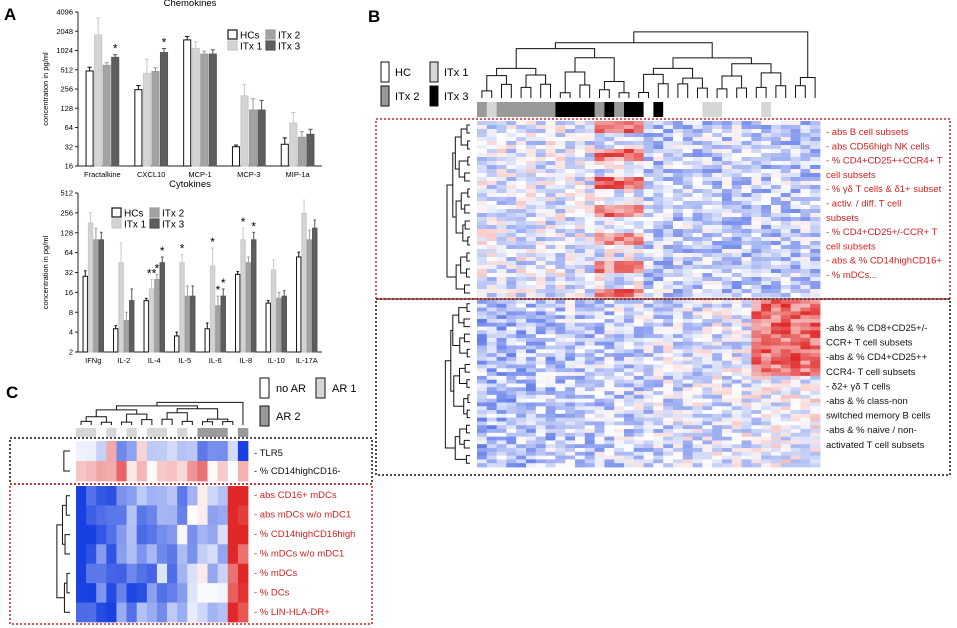 This screenshot has height=628, width=957. What do you see at coordinates (249, 36) in the screenshot?
I see `legend-label: HCs` at bounding box center [249, 36].